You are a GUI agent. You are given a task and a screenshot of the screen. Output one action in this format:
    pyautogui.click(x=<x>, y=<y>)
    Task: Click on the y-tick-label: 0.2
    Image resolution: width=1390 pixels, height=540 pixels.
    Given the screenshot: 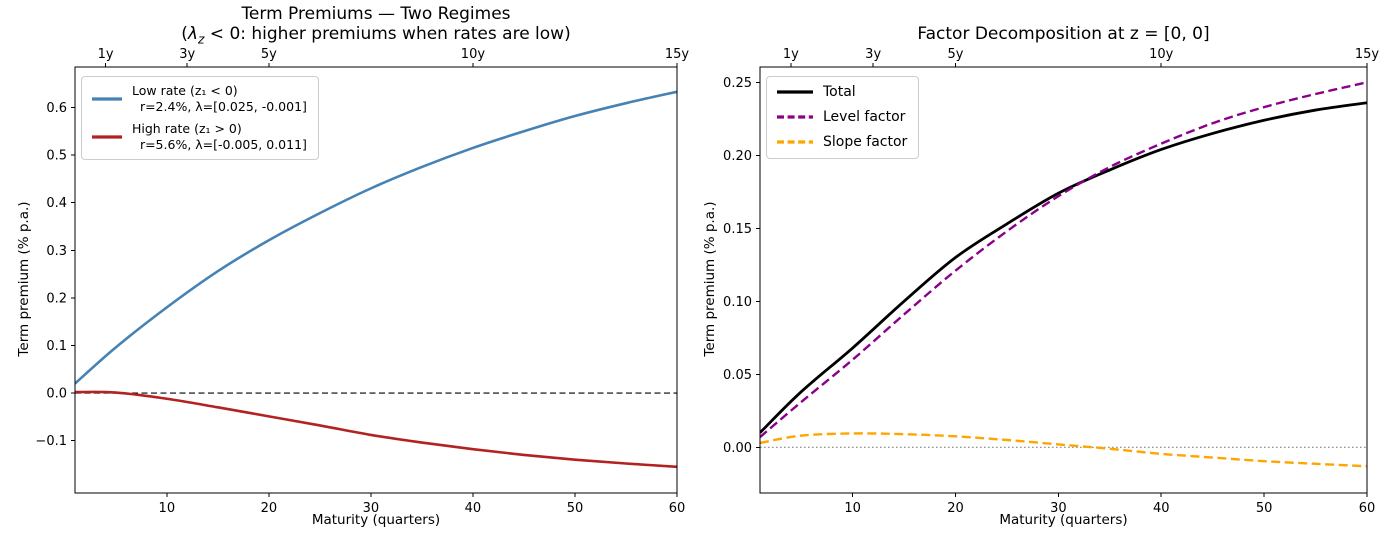 What is the action you would take?
    pyautogui.click(x=56, y=298)
    